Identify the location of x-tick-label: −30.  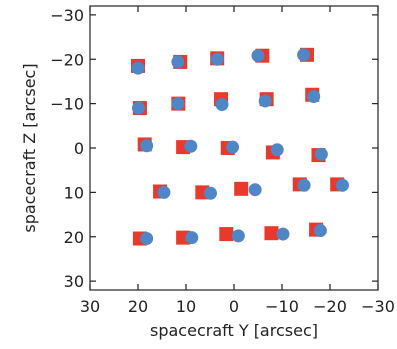
(378, 306).